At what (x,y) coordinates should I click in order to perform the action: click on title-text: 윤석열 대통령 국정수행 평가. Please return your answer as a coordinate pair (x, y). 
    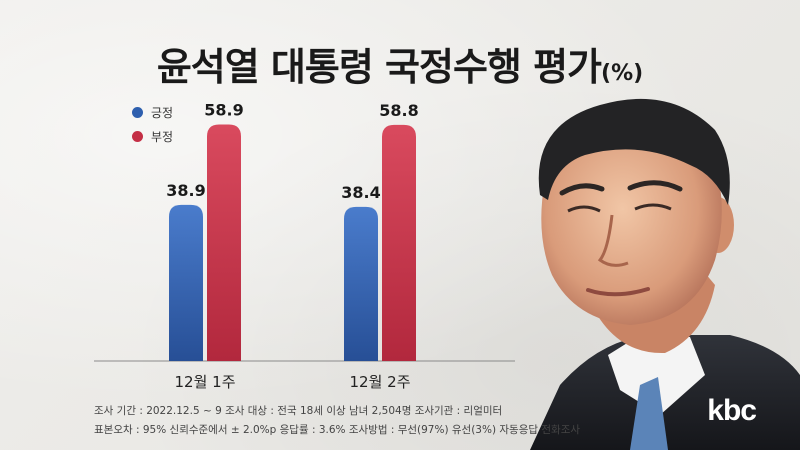
    Looking at the image, I should click on (379, 67).